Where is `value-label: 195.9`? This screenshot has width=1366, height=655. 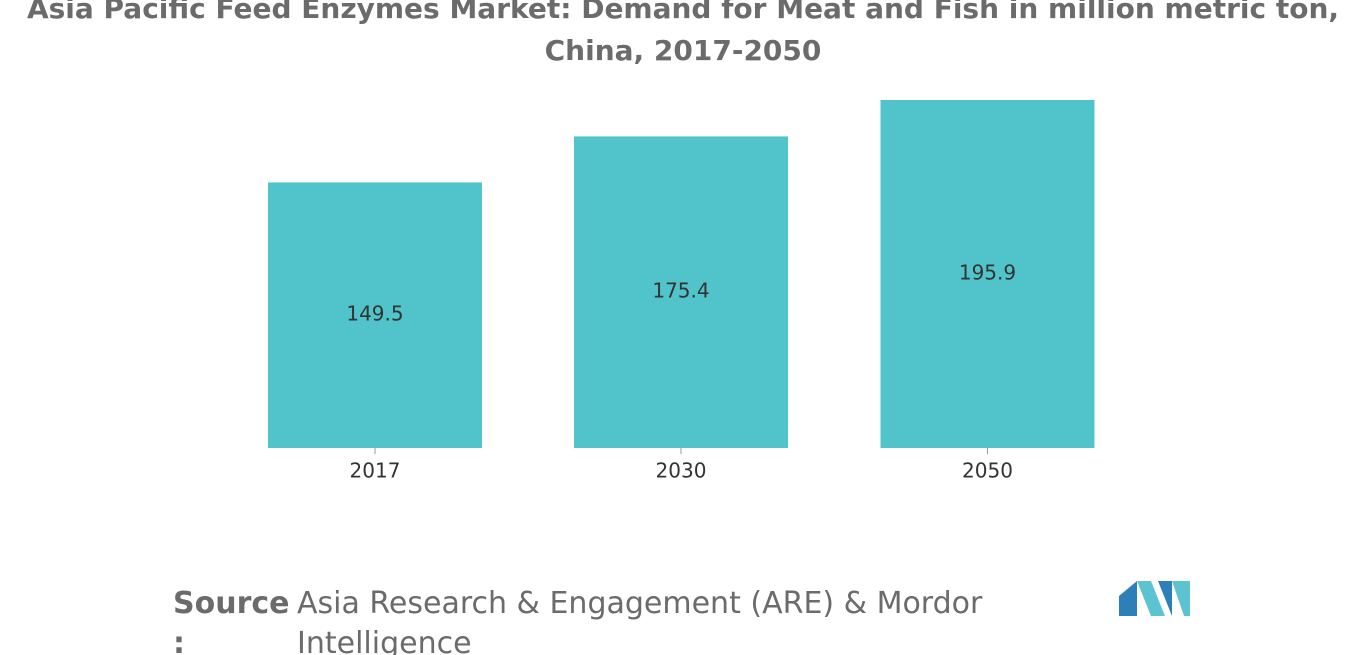
value-label: 195.9 is located at coordinates (987, 273).